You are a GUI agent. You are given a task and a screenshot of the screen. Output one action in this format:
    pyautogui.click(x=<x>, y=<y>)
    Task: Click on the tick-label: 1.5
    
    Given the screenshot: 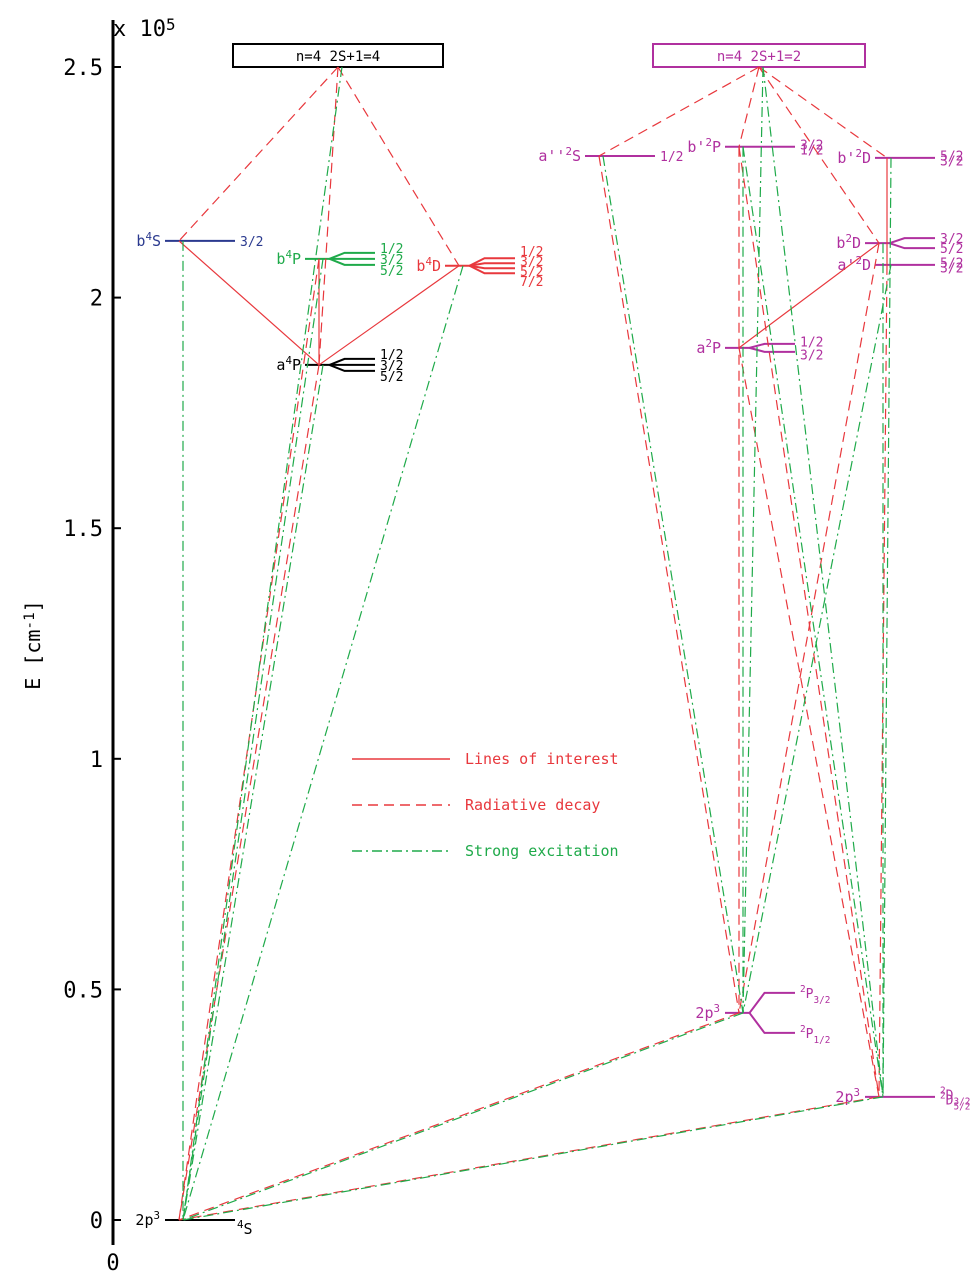 What is the action you would take?
    pyautogui.click(x=83, y=529)
    